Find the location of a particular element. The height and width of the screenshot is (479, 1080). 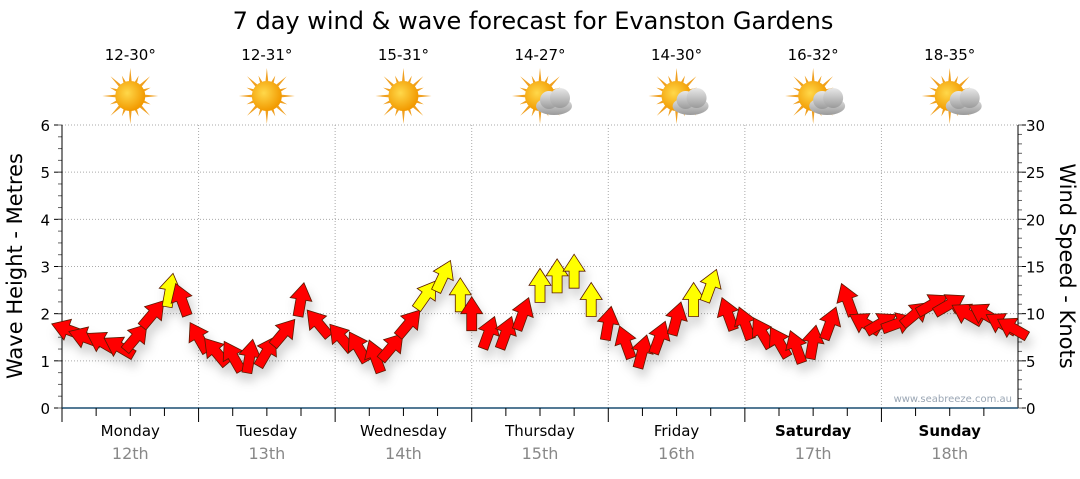

temperature-range: 16-32° is located at coordinates (813, 55).